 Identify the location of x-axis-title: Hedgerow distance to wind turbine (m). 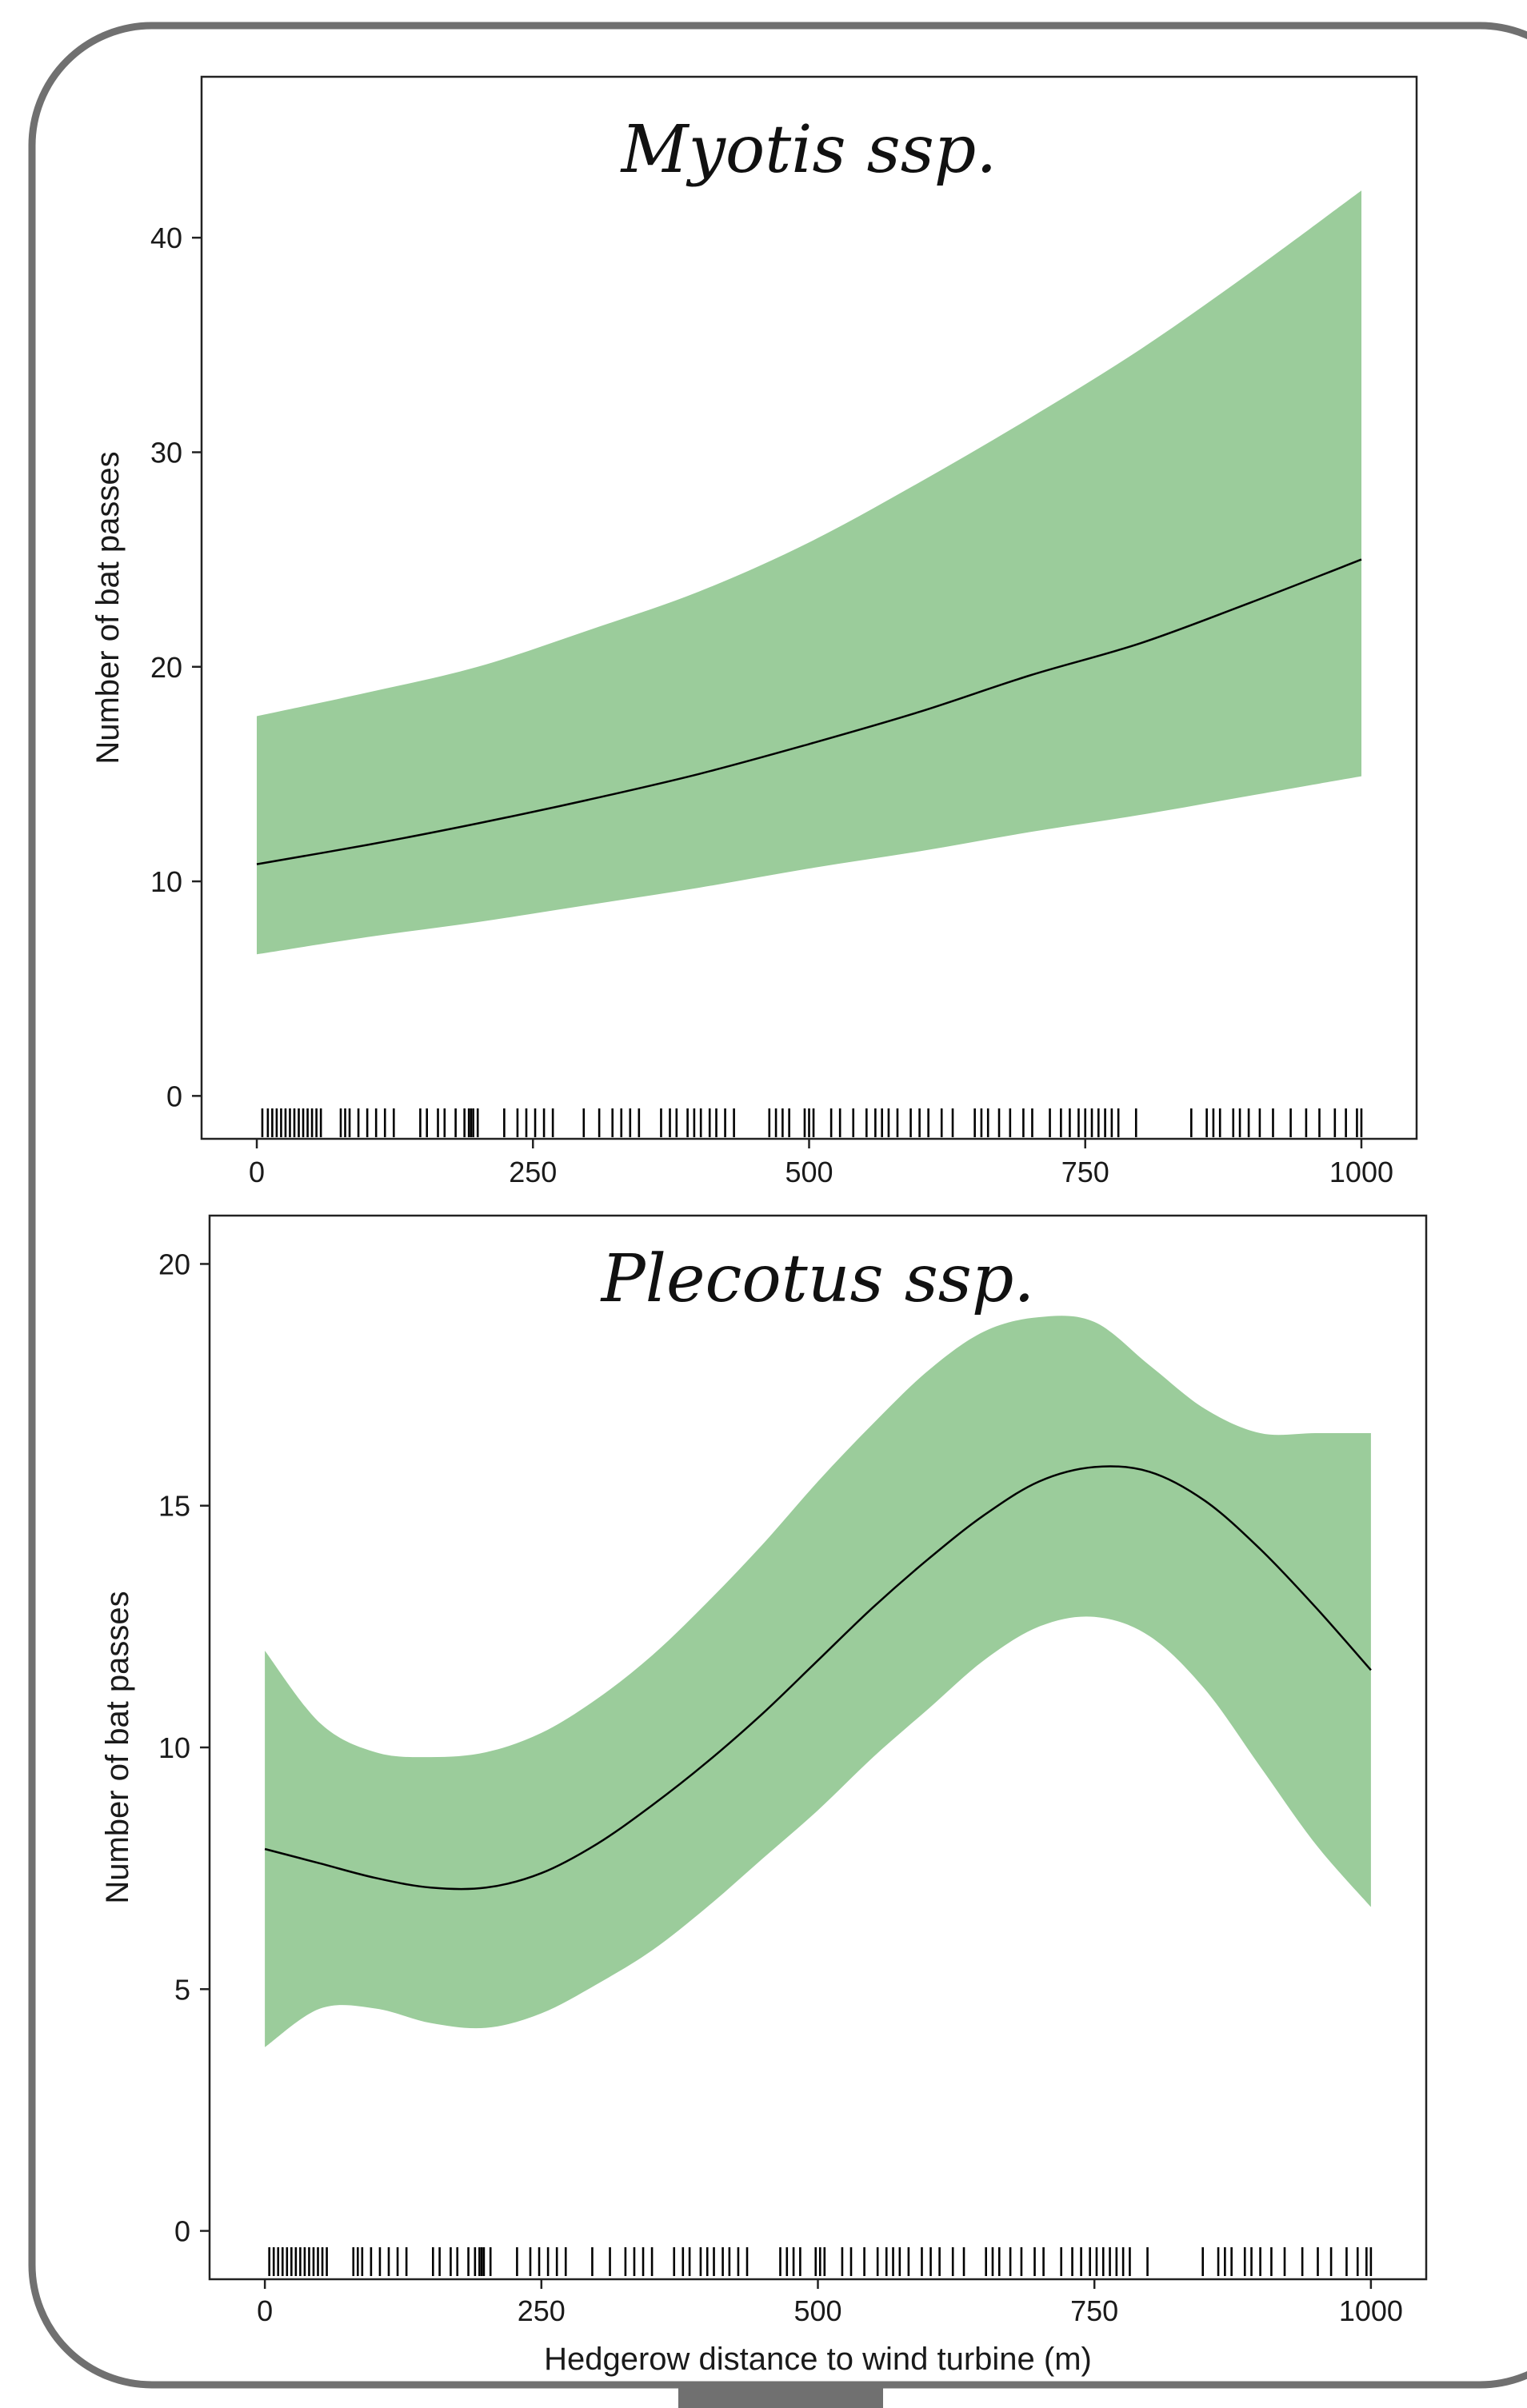
(818, 2359).